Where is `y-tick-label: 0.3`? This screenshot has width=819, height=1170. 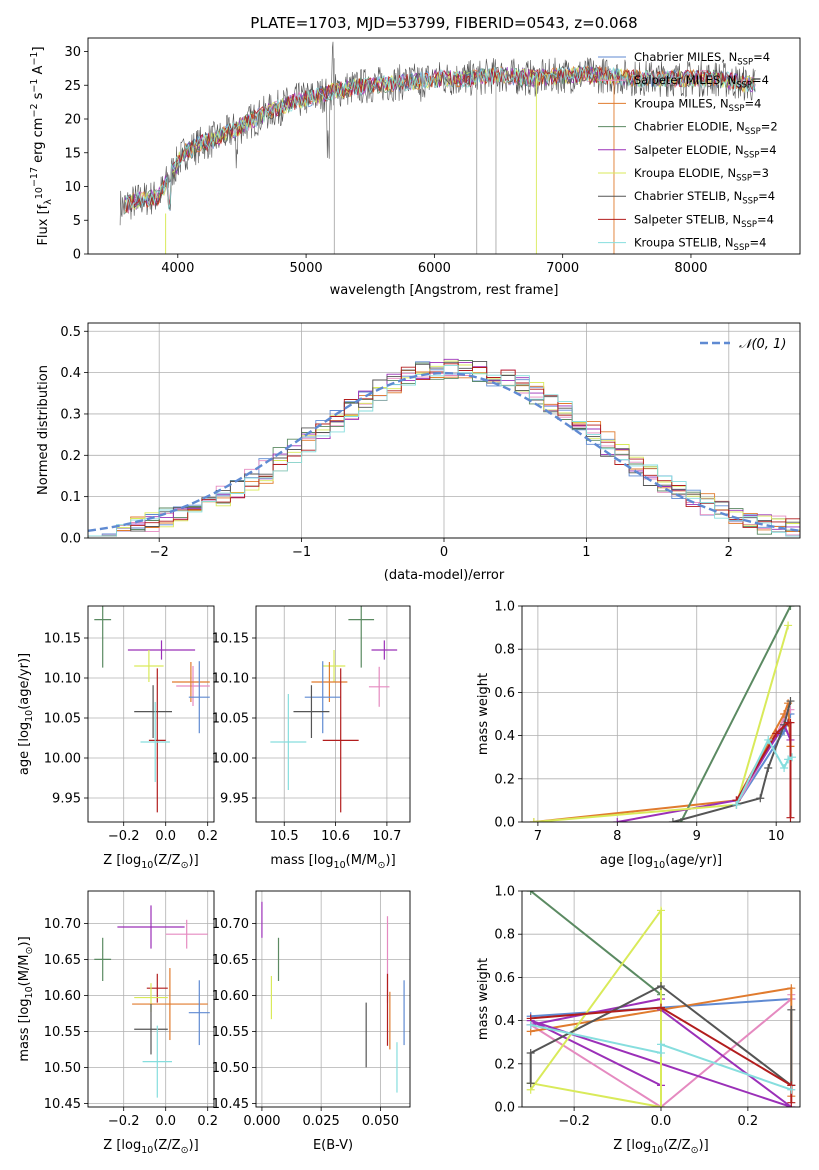 y-tick-label: 0.3 is located at coordinates (70, 414).